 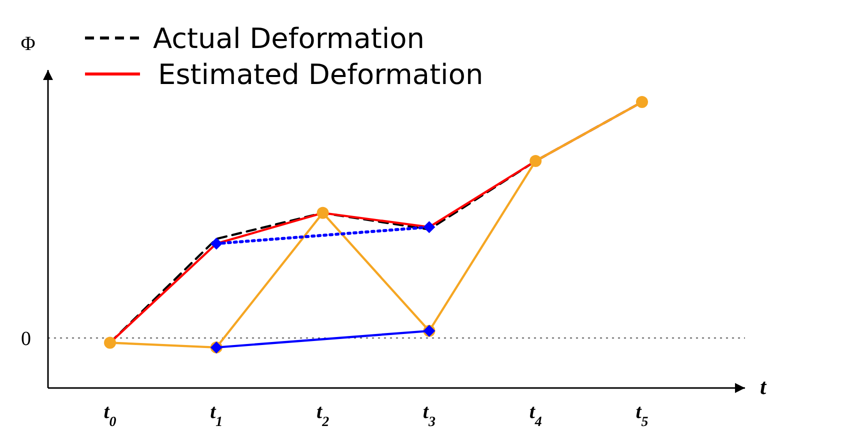 What do you see at coordinates (28, 44) in the screenshot?
I see `y-axis-title: Φ` at bounding box center [28, 44].